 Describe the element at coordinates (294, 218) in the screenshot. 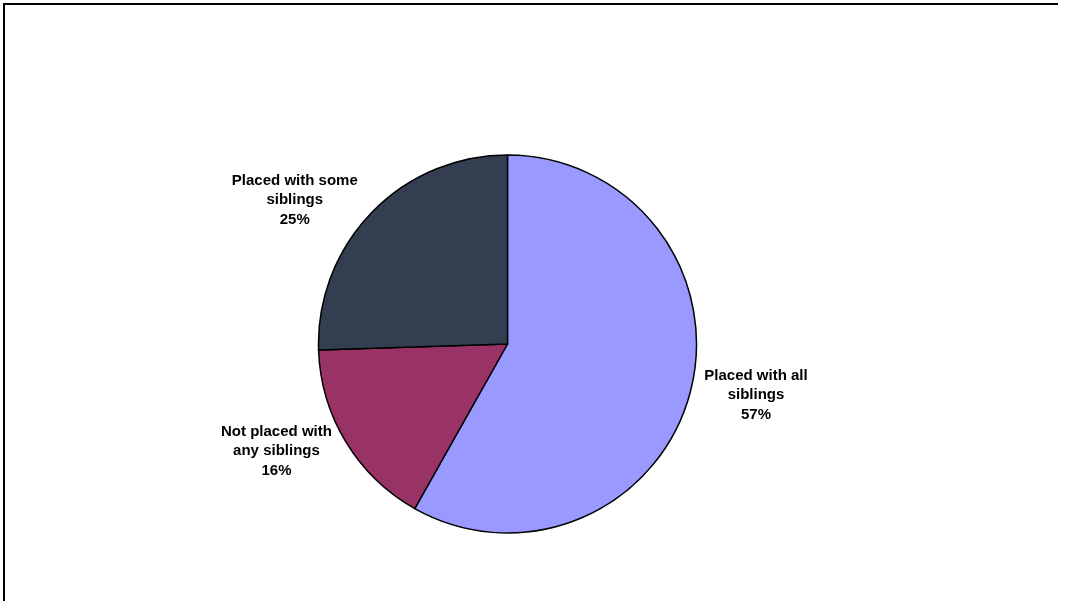

I see `data-label: 25%` at that location.